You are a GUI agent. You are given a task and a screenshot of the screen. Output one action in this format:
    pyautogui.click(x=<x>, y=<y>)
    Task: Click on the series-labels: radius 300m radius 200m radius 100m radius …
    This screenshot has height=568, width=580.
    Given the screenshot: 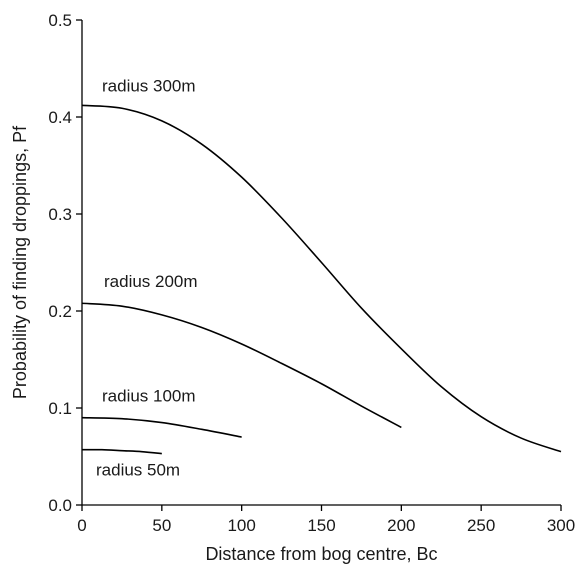 What is the action you would take?
    pyautogui.click(x=147, y=277)
    